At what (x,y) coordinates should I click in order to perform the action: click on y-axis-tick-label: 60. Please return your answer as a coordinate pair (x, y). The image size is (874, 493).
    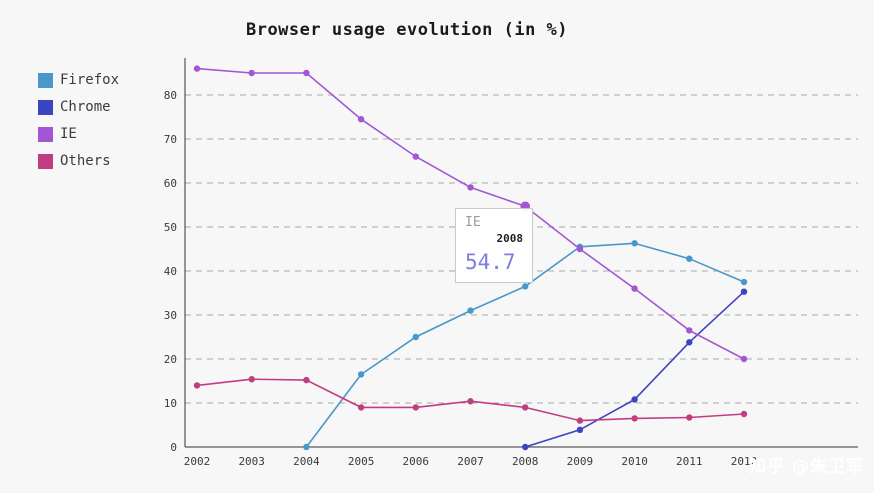
    Looking at the image, I should click on (170, 183).